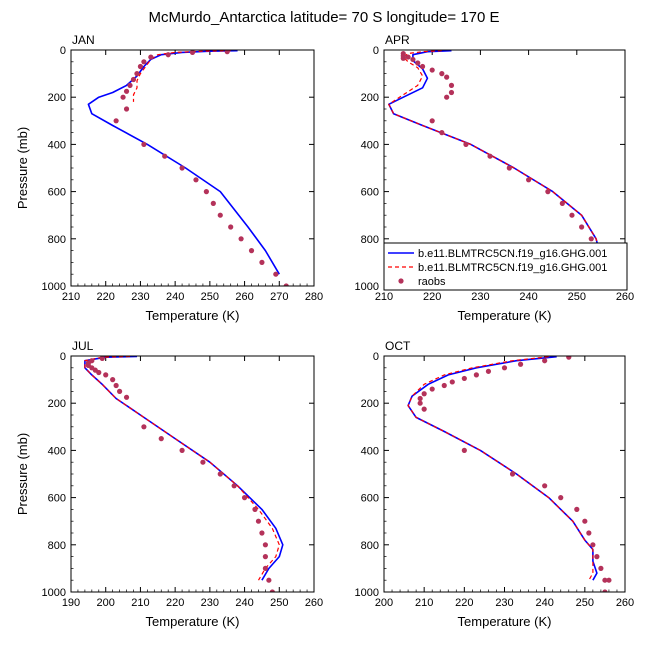 The height and width of the screenshot is (649, 648). What do you see at coordinates (193, 621) in the screenshot?
I see `x-axis-title-jul: Temperature (K)` at bounding box center [193, 621].